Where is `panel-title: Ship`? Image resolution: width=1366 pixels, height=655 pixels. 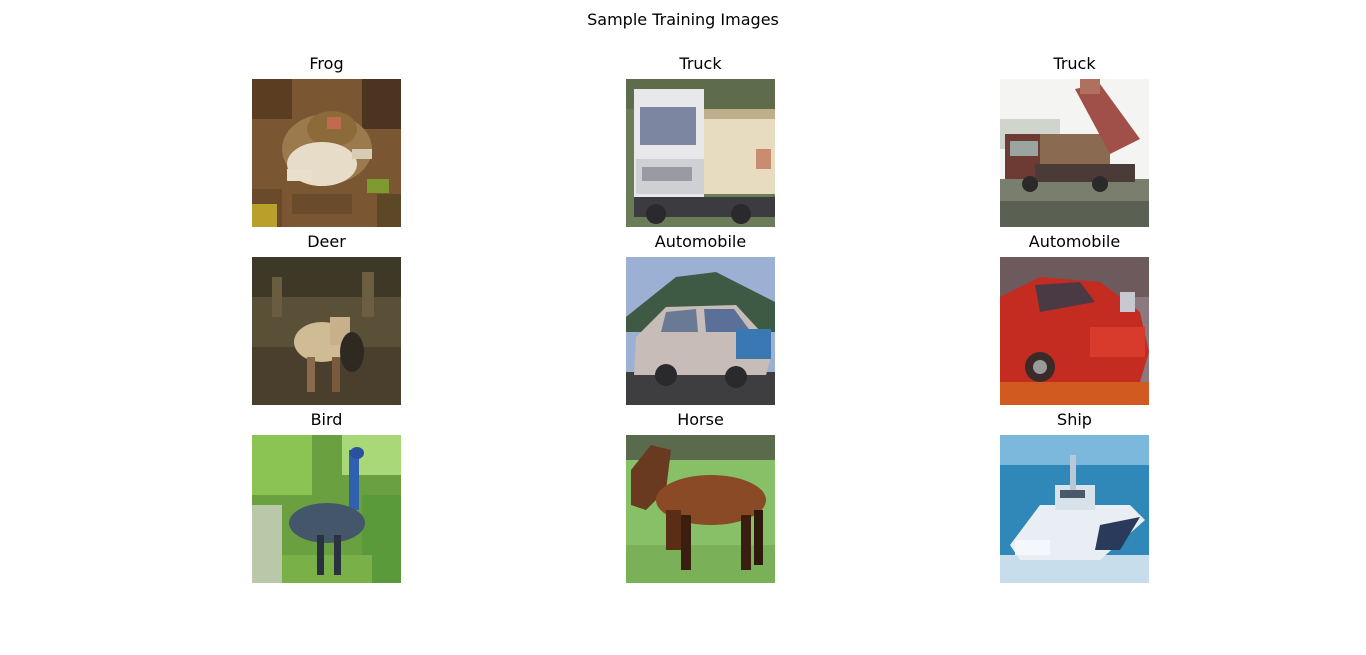
panel-title: Ship is located at coordinates (1074, 420).